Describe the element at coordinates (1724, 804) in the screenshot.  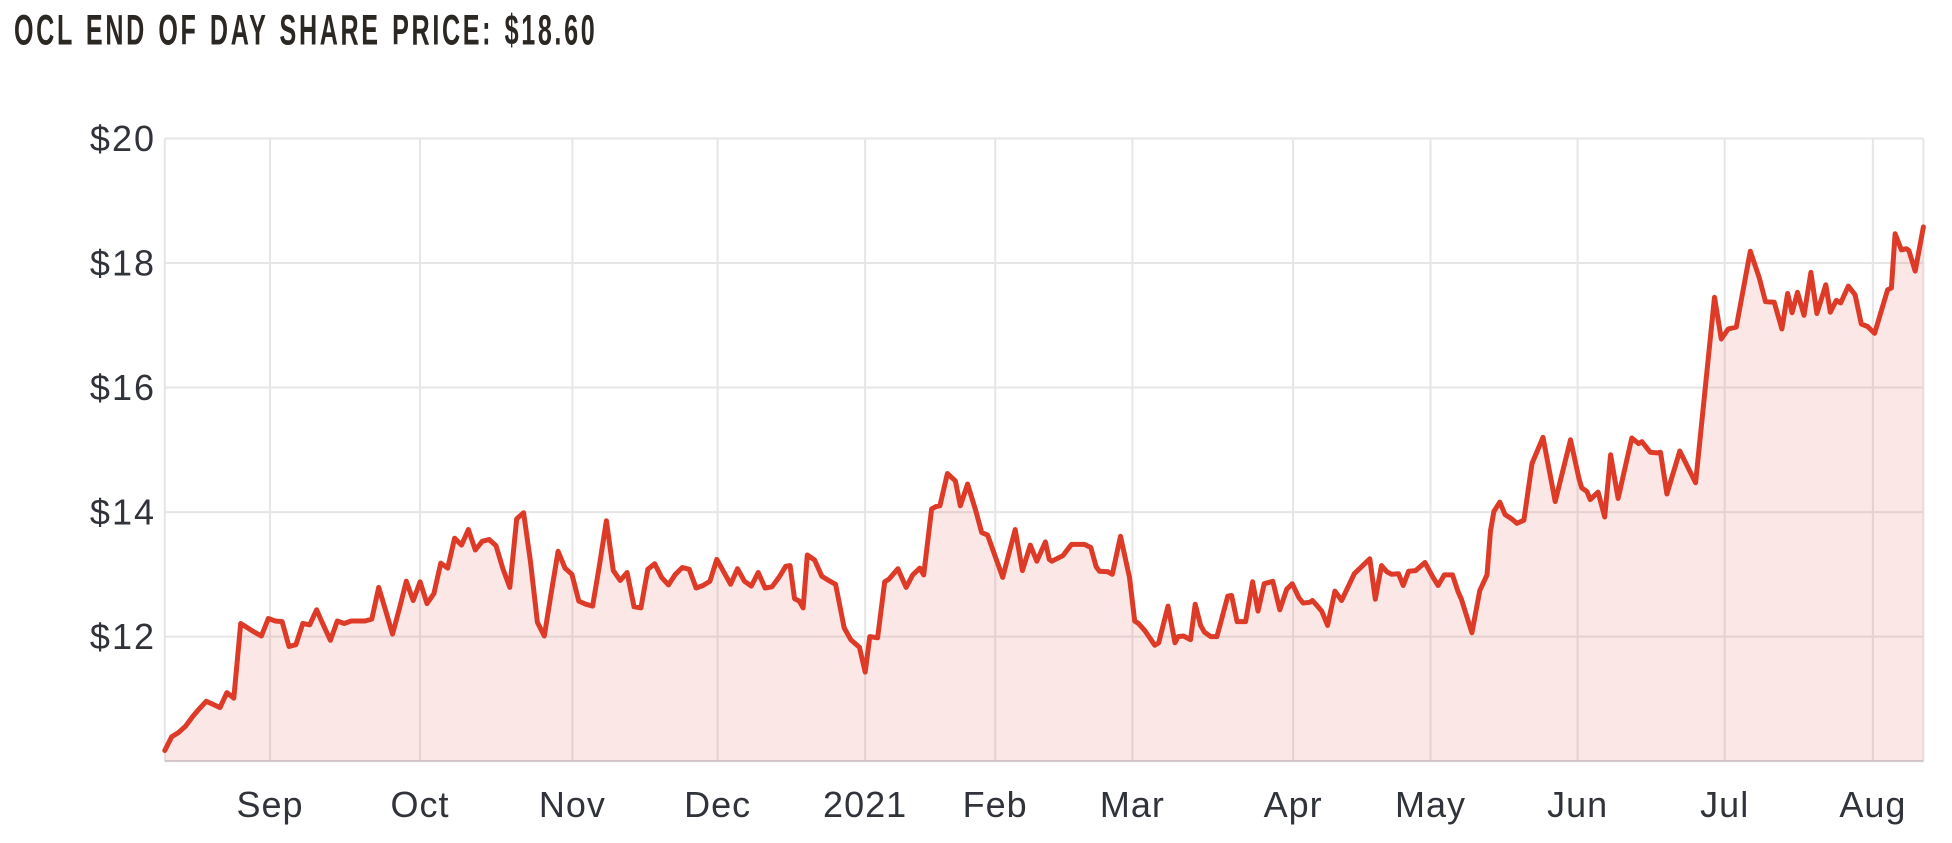
I see `svg-text: Jul` at that location.